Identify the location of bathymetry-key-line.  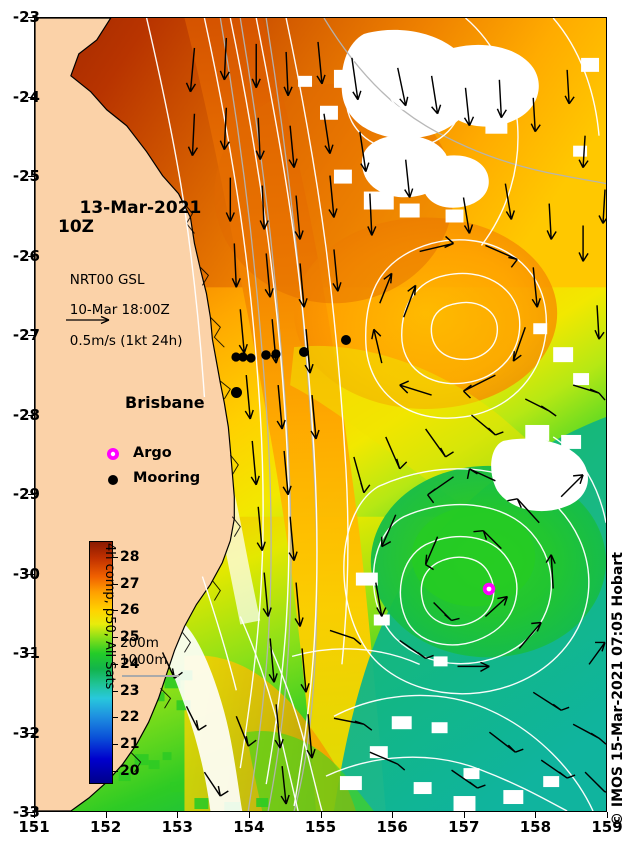
(150, 676).